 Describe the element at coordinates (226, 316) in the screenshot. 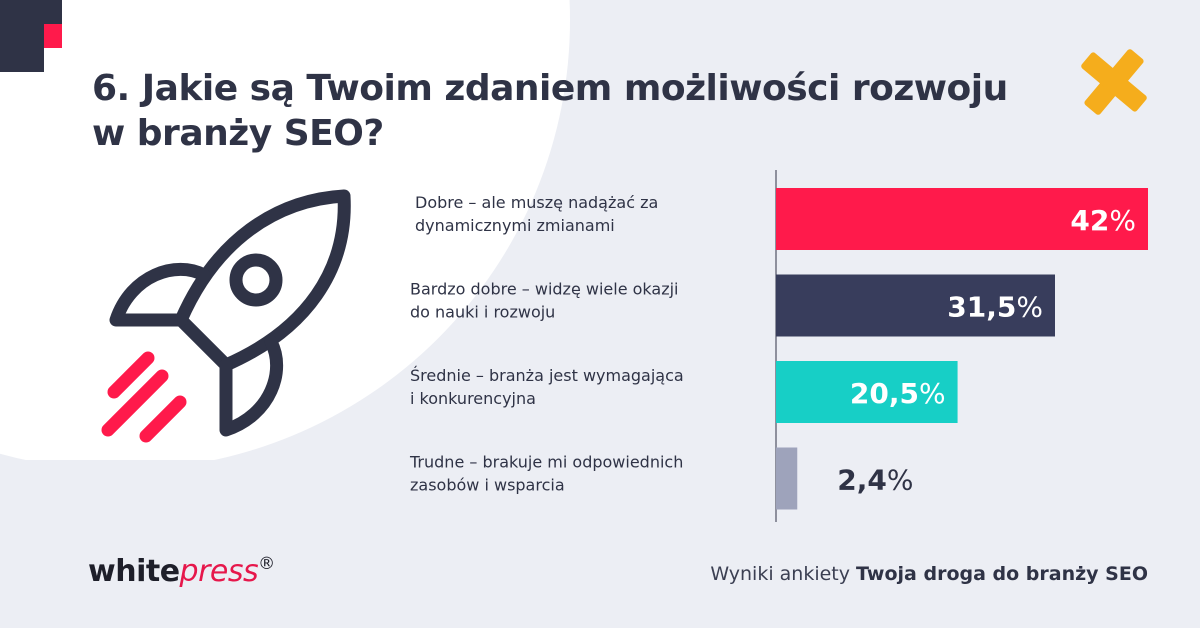

I see `rocket-icon` at that location.